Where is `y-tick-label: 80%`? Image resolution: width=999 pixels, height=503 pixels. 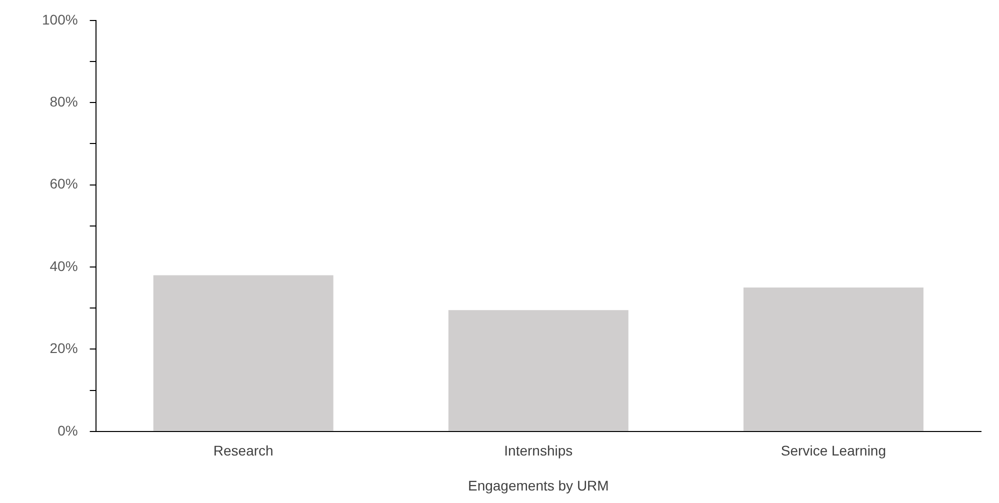 y-tick-label: 80% is located at coordinates (64, 101).